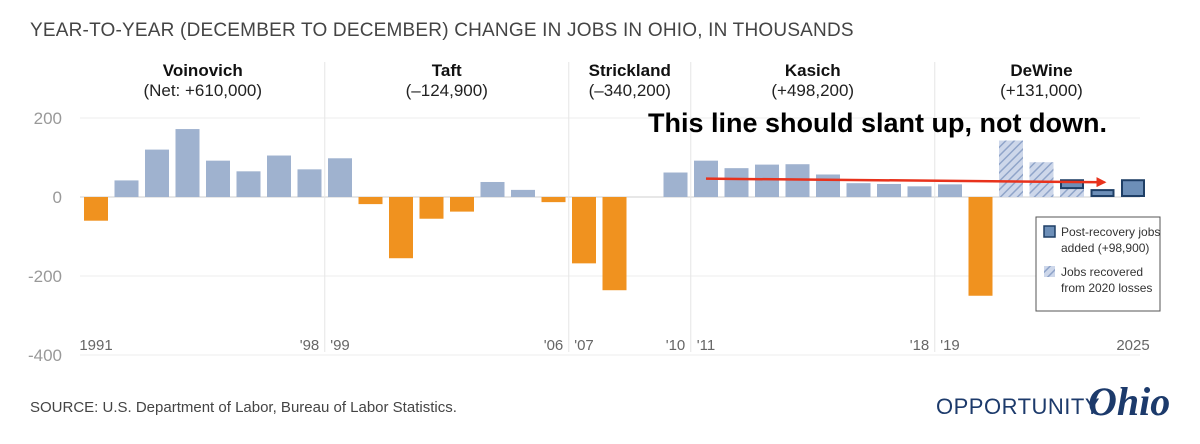 The image size is (1200, 444). Describe the element at coordinates (157, 173) in the screenshot. I see `bar-1993` at that location.